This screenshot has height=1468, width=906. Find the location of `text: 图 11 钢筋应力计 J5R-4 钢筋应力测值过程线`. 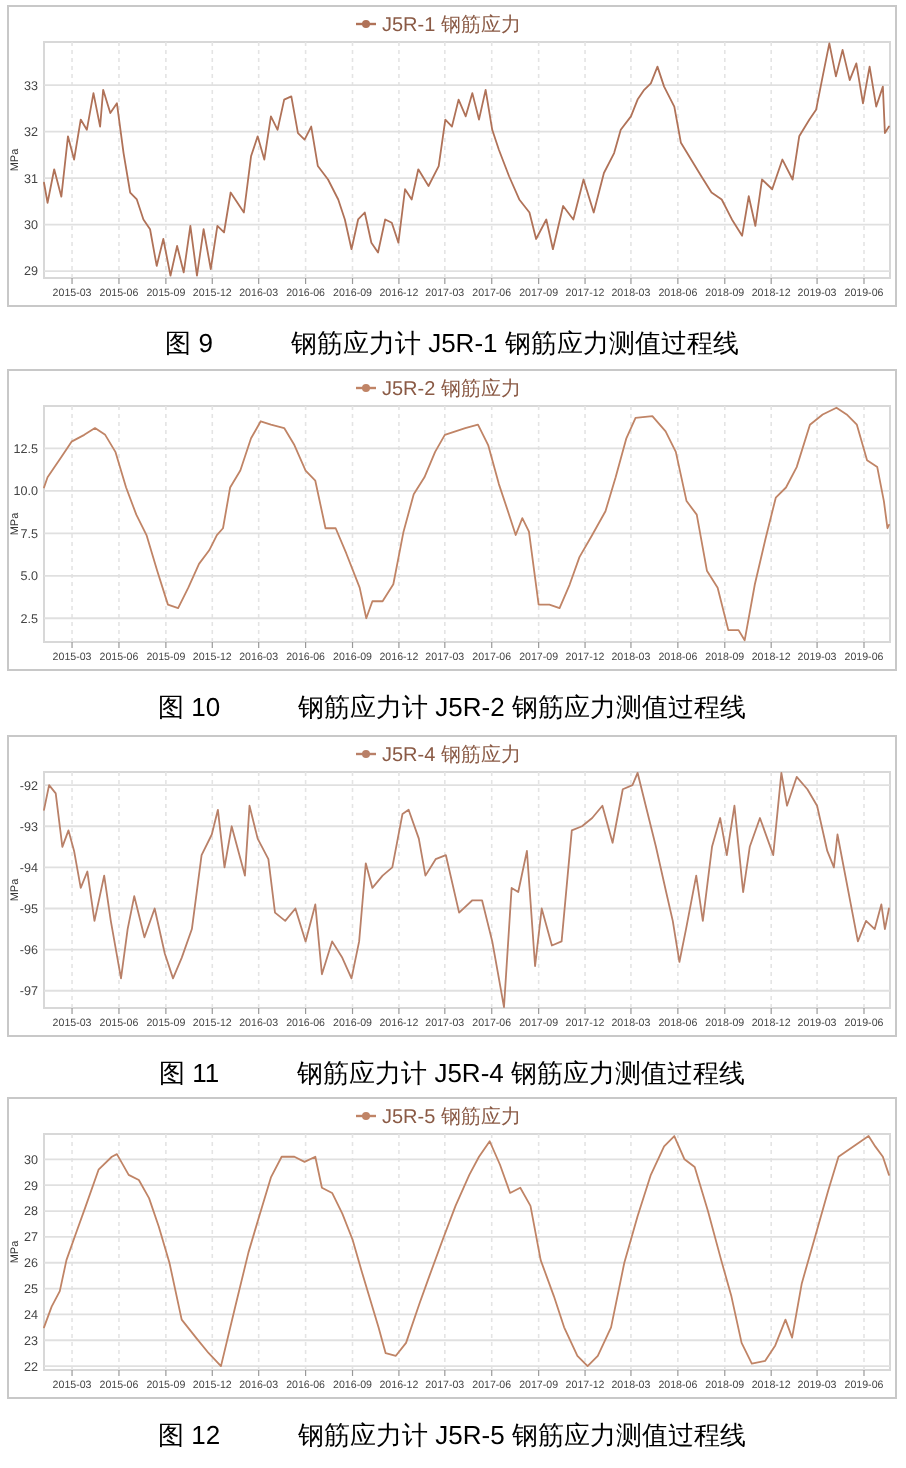

text: 图 11 钢筋应力计 J5R-4 钢筋应力测值过程线 is located at coordinates (452, 1073).